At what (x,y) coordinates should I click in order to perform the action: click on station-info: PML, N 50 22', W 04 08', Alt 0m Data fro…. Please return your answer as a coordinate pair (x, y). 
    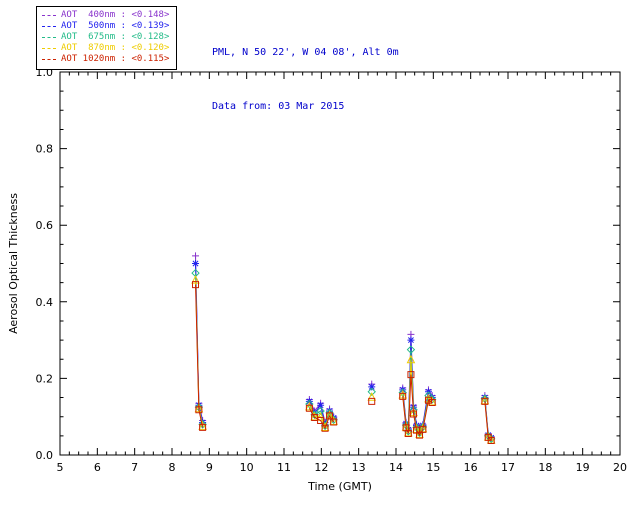
    Looking at the image, I should click on (305, 80).